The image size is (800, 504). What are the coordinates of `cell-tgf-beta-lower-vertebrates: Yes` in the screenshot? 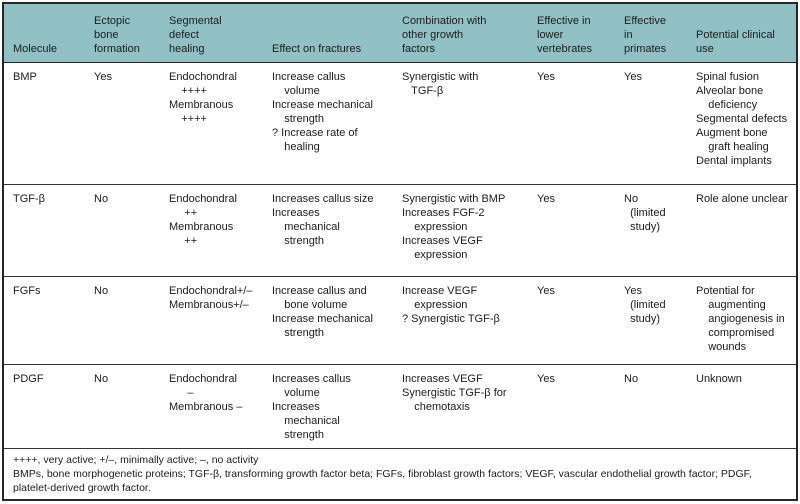 It's located at (546, 198).